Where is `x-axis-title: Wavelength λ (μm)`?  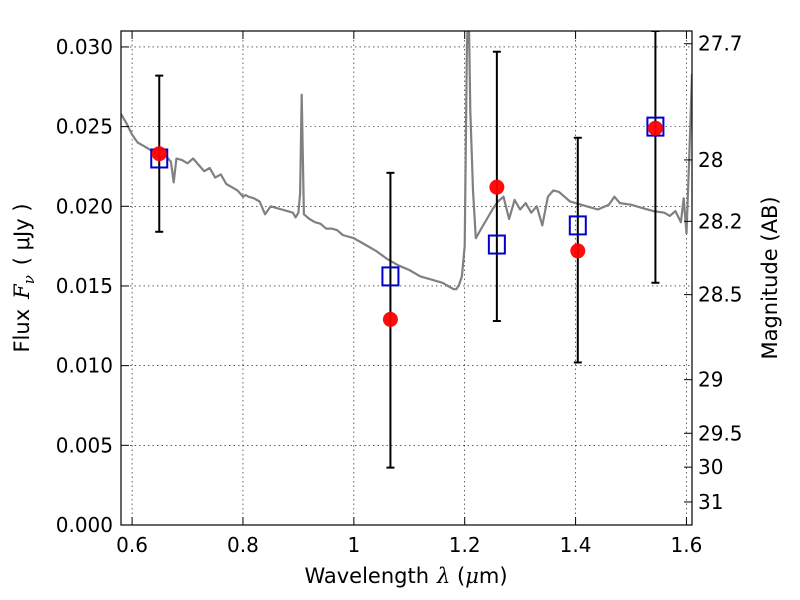
x-axis-title: Wavelength λ (μm) is located at coordinates (405, 576).